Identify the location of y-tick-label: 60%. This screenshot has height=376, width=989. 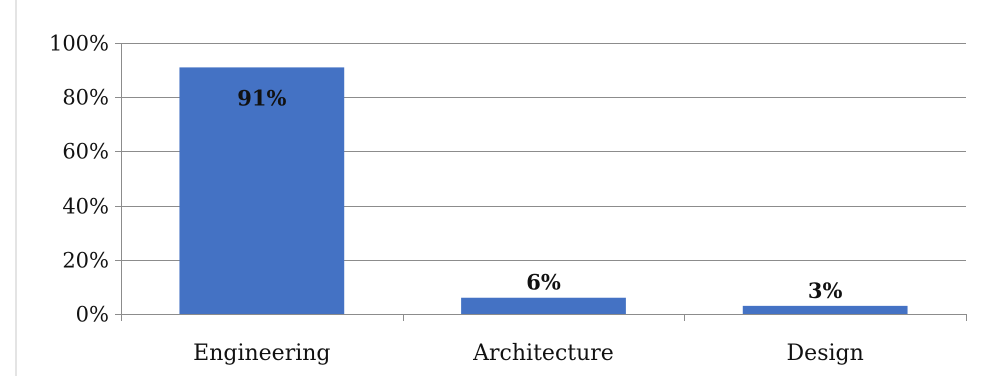
(85, 152).